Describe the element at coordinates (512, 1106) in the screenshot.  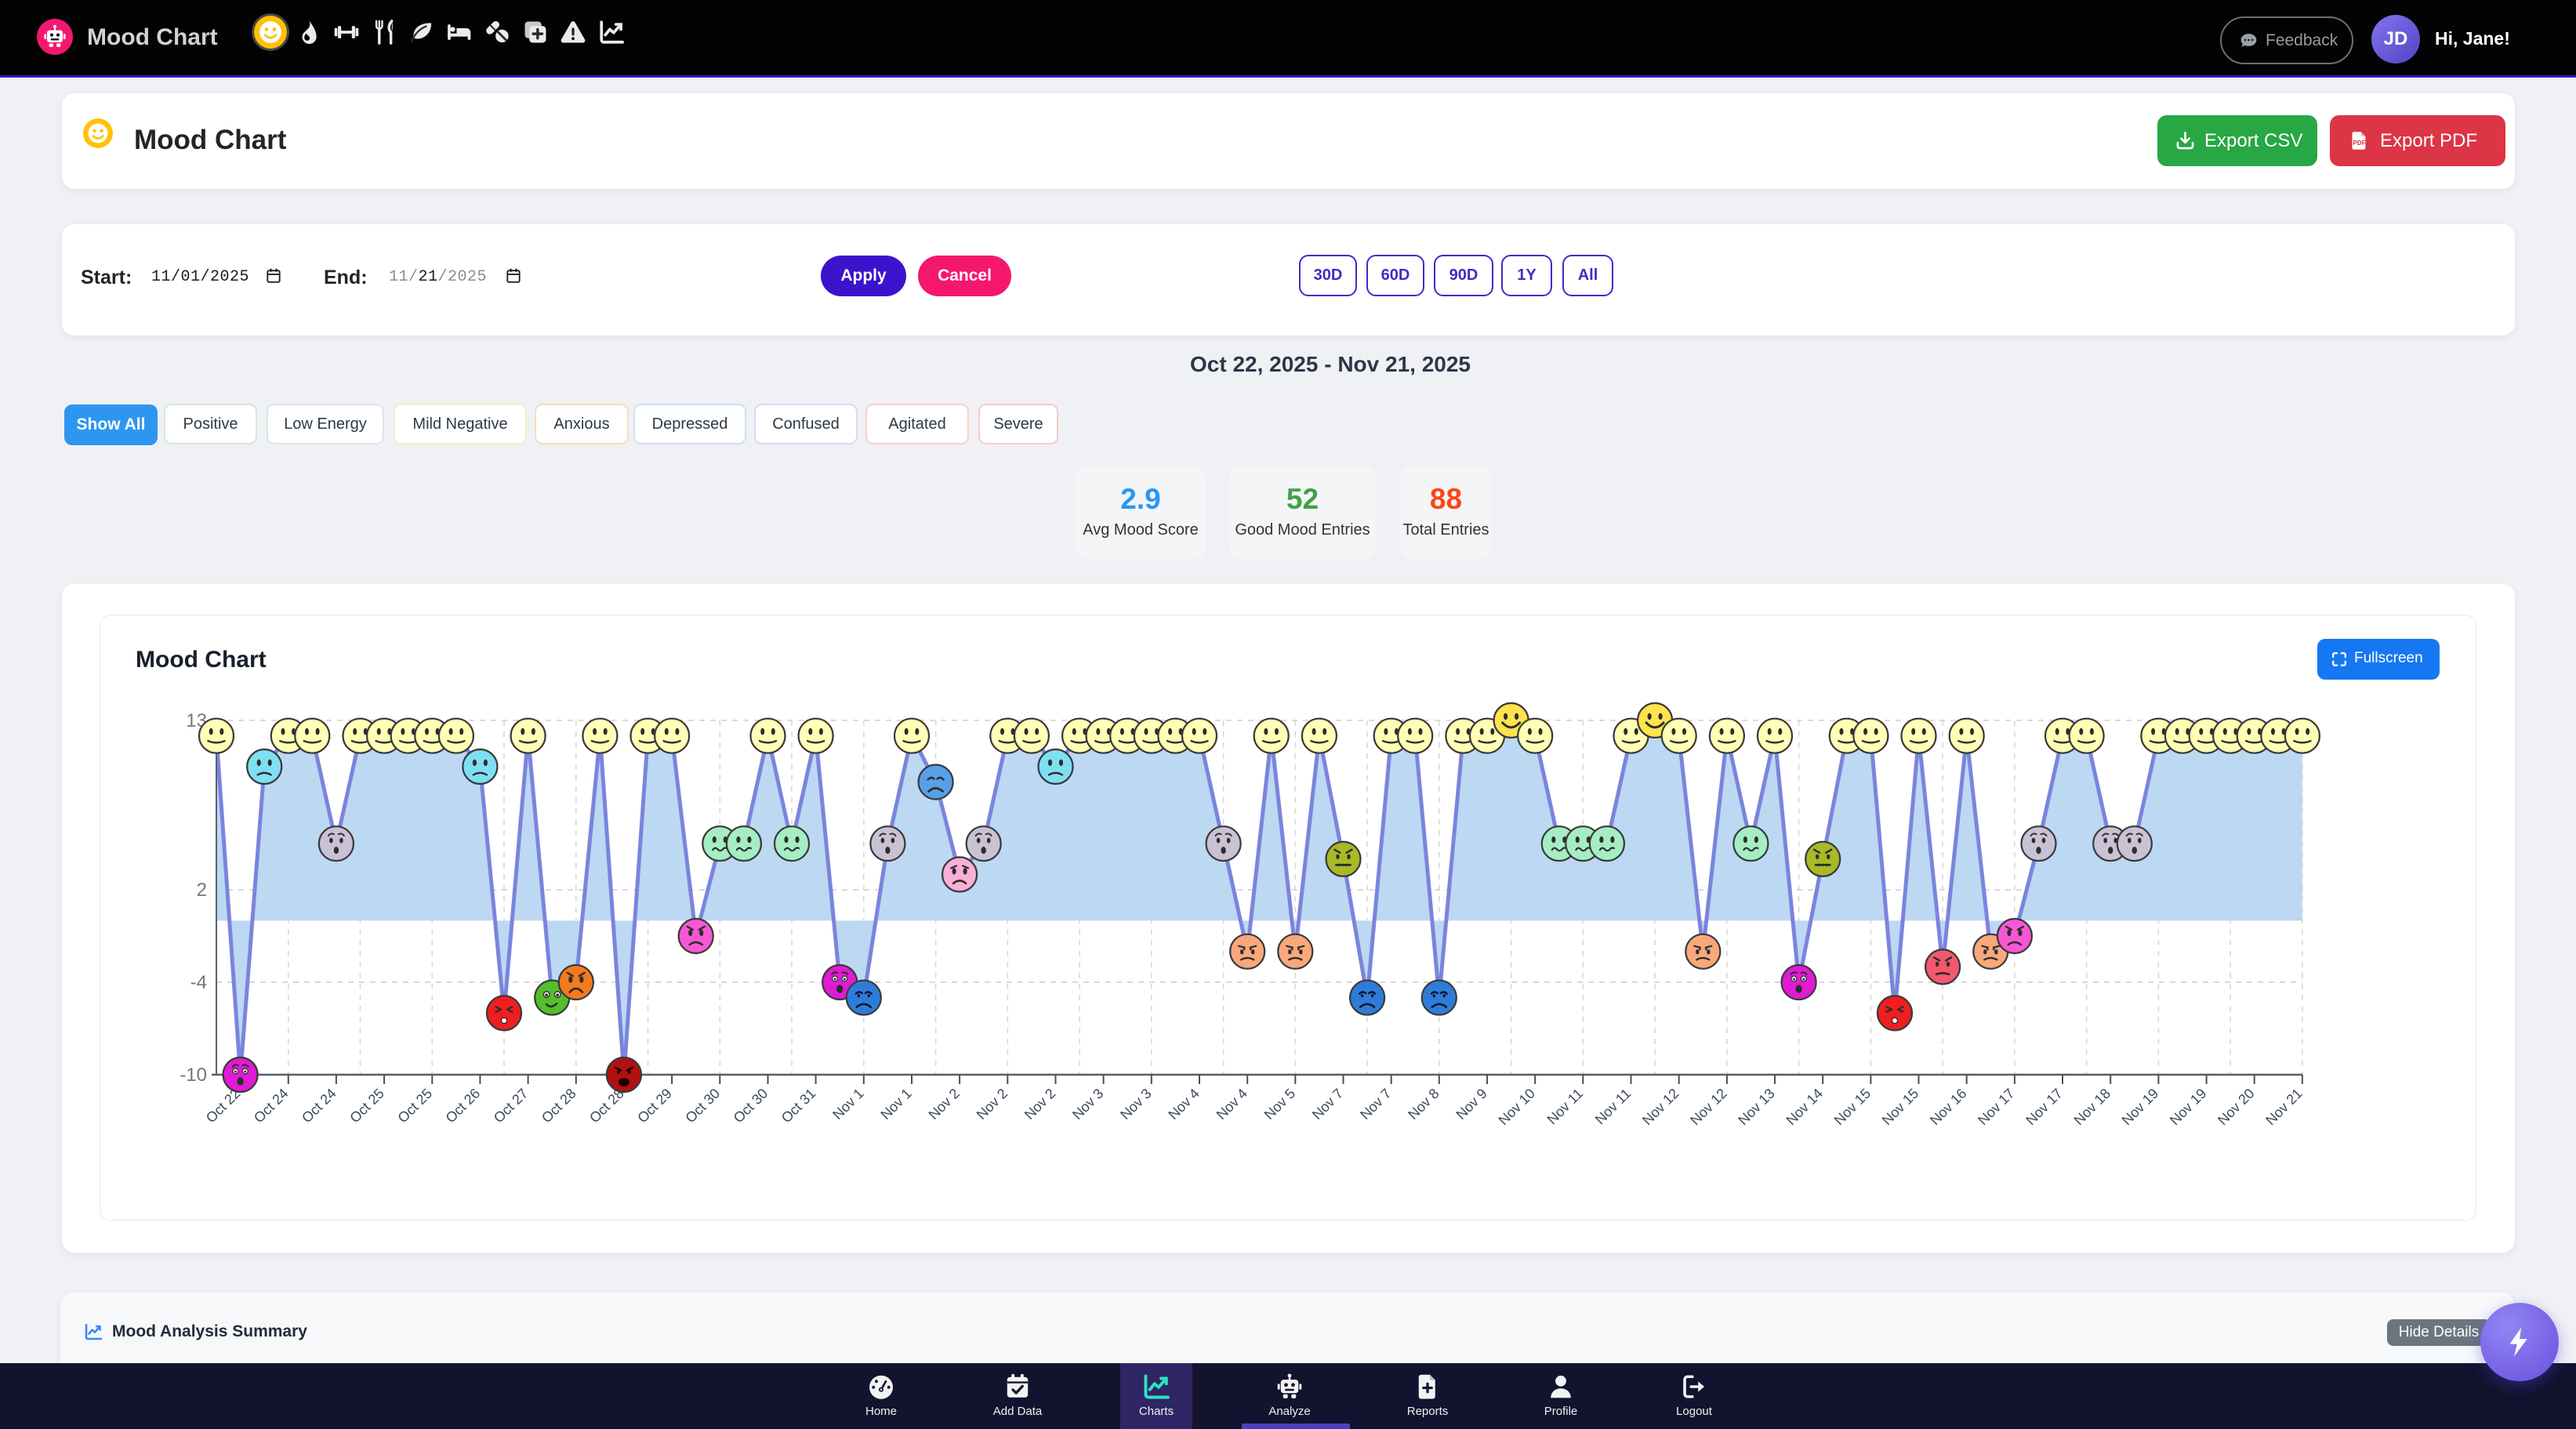
I see `svg-text: Oct 27` at that location.